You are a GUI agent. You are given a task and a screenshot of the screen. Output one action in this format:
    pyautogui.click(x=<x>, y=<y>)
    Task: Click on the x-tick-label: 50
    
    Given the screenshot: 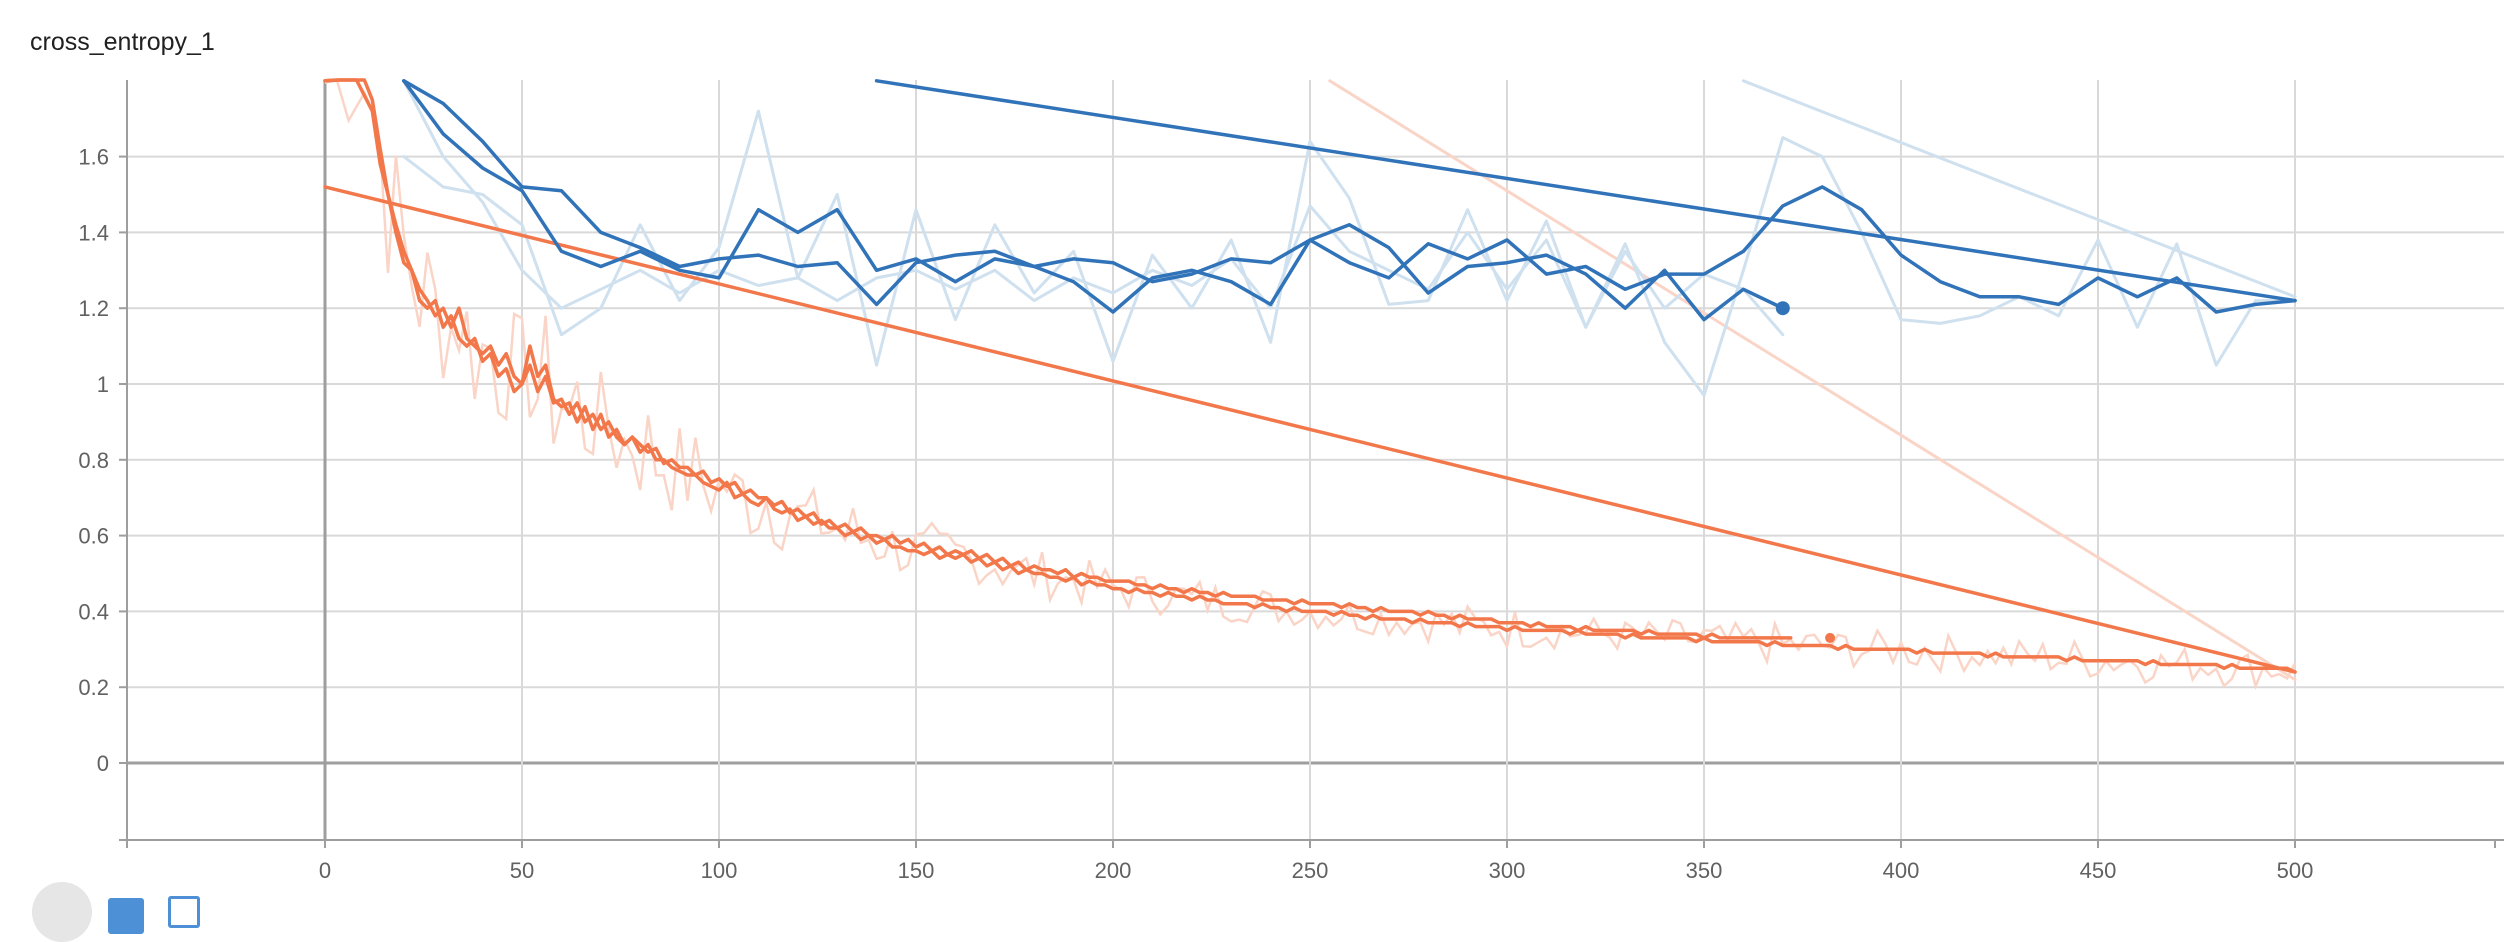 What is the action you would take?
    pyautogui.click(x=522, y=870)
    